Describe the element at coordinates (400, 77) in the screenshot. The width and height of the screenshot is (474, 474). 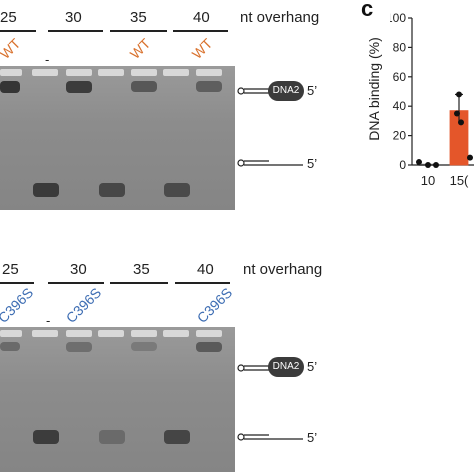
I see `y-tick-label: 60` at that location.